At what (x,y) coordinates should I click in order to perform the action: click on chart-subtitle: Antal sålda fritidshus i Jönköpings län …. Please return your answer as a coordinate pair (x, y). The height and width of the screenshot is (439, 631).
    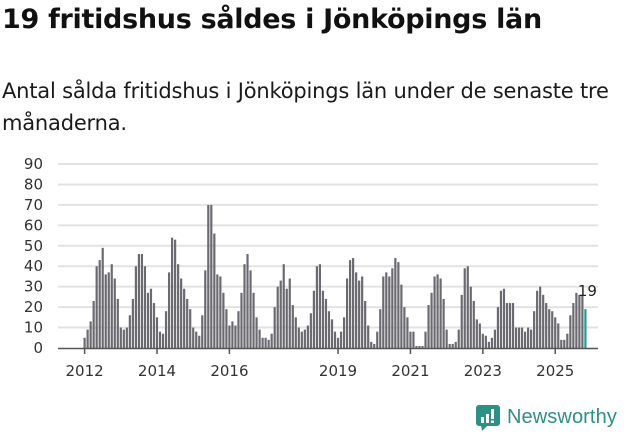
    Looking at the image, I should click on (305, 107).